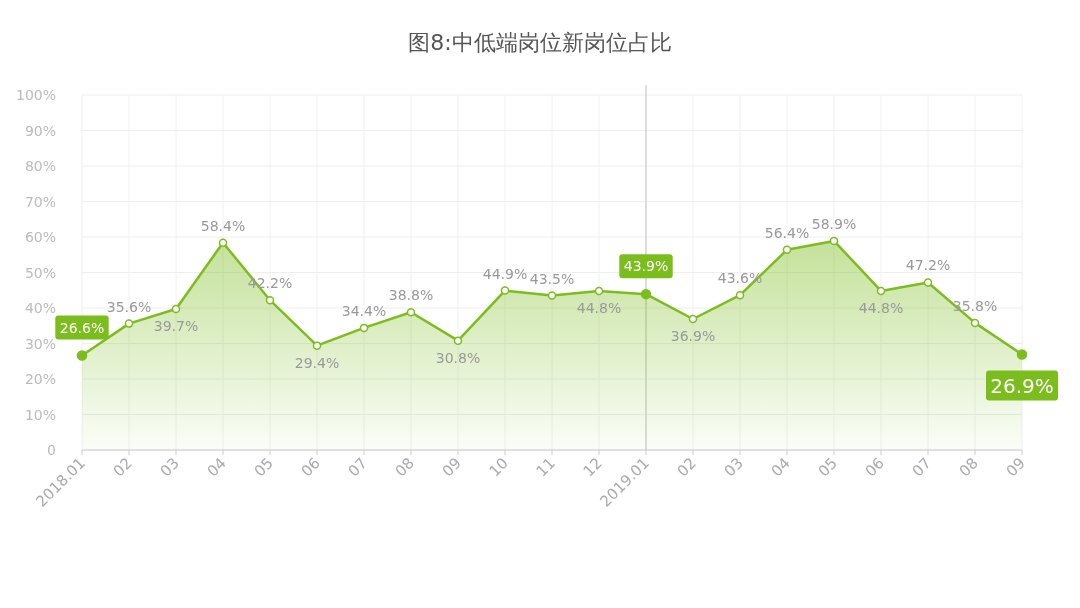 The image size is (1080, 608). Describe the element at coordinates (928, 265) in the screenshot. I see `data-label: 47.2%` at that location.